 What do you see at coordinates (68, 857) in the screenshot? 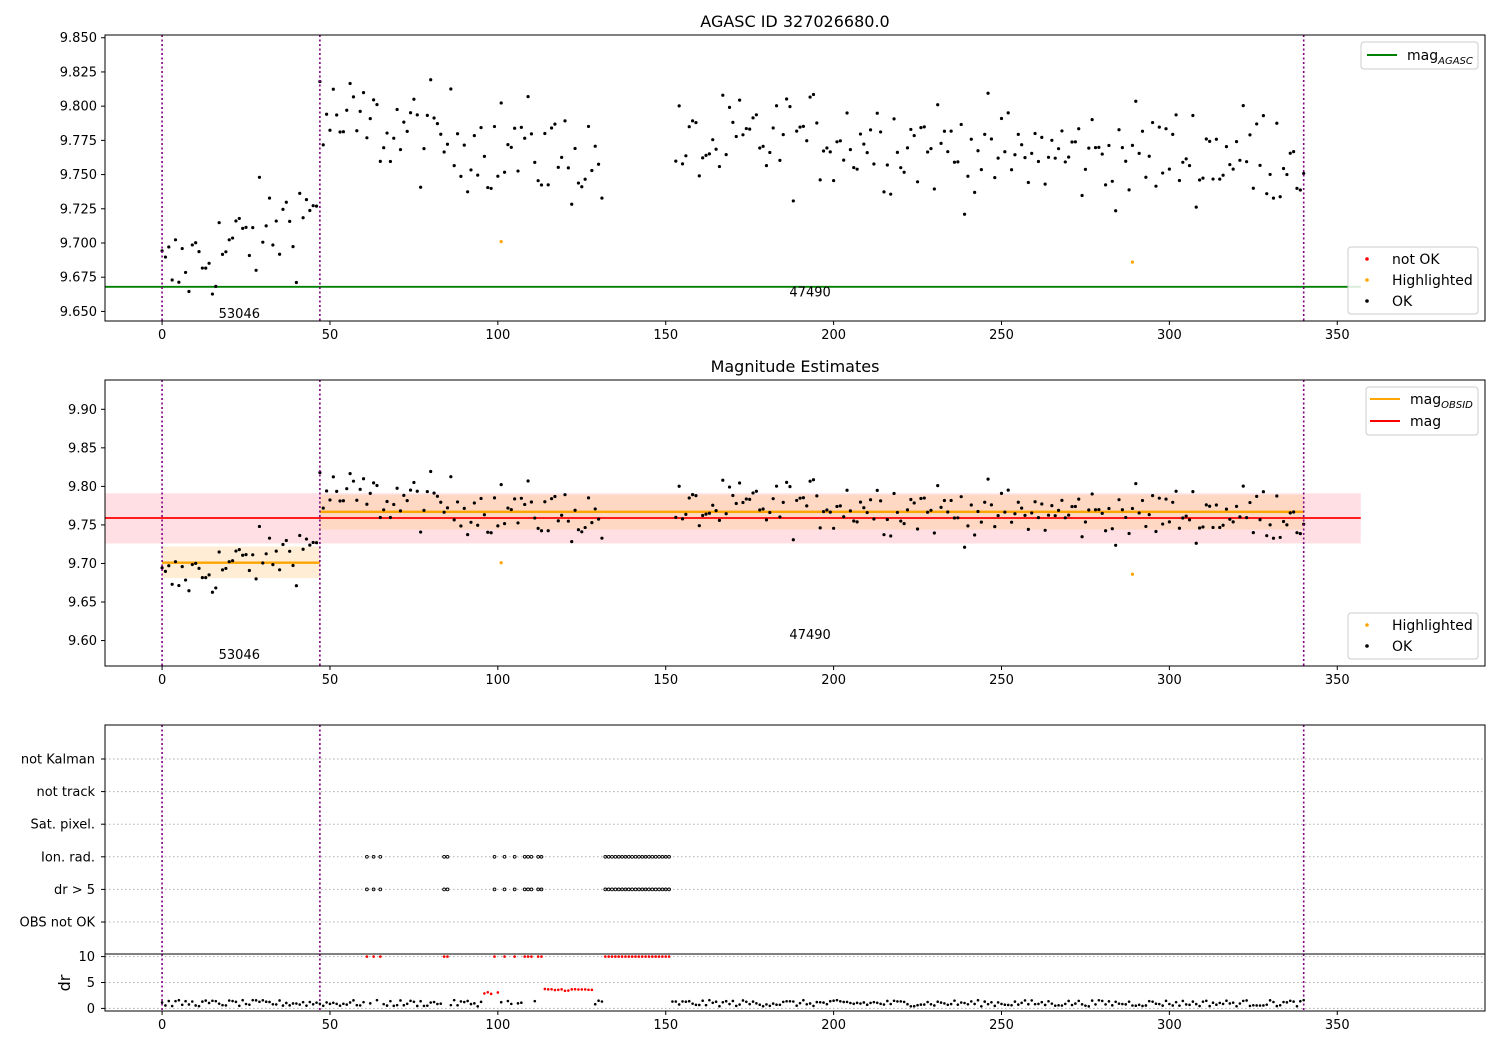
I see `p3-row-label: Ion. rad.` at bounding box center [68, 857].